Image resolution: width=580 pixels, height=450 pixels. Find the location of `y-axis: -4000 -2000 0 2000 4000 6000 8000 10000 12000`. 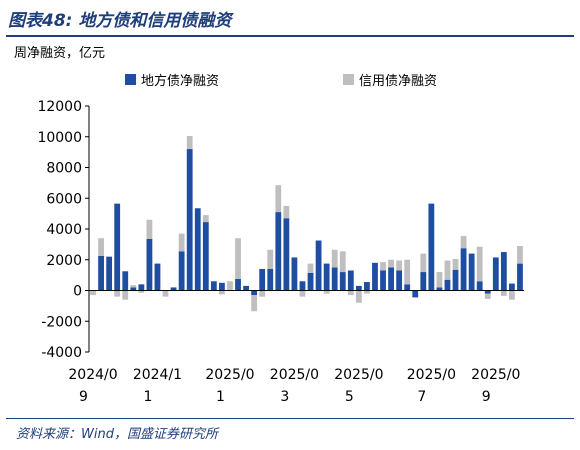

y-axis: -4000 -2000 0 2000 4000 6000 8000 10000 12000 is located at coordinates (63, 230).